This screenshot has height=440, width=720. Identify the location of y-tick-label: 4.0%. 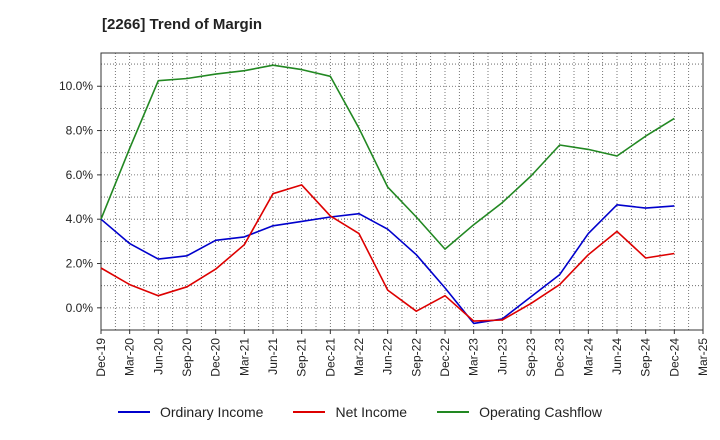
(80, 219).